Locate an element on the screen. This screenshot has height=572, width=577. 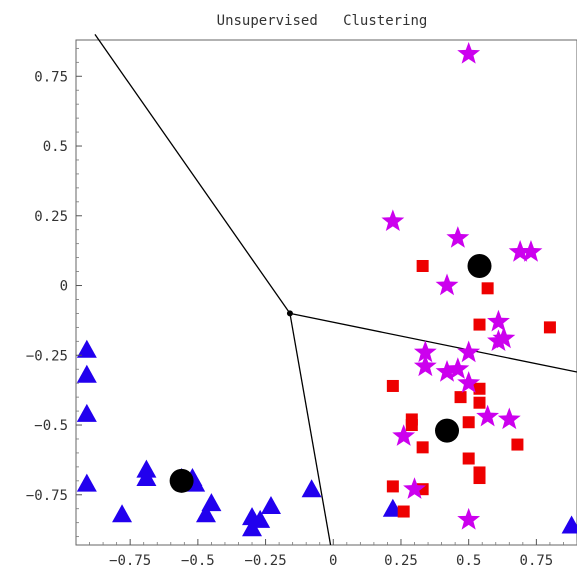
y-tick-label: −0.75 is located at coordinates (47, 496).